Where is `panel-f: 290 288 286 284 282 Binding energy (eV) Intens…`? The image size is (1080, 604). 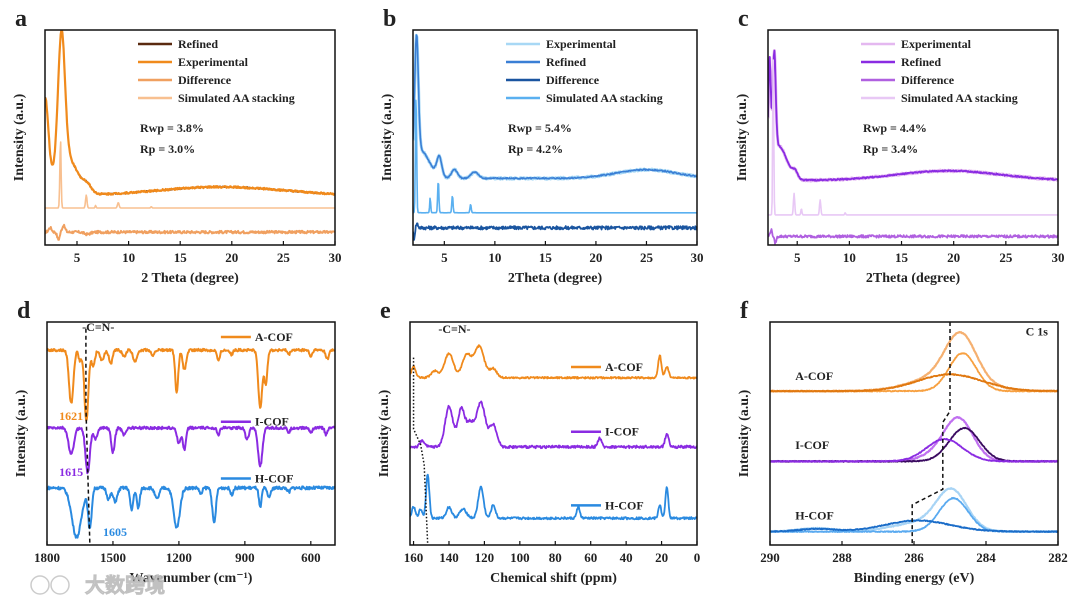
panel-f: 290 288 286 284 282 Binding energy (eV) Intens… is located at coordinates (902, 442).